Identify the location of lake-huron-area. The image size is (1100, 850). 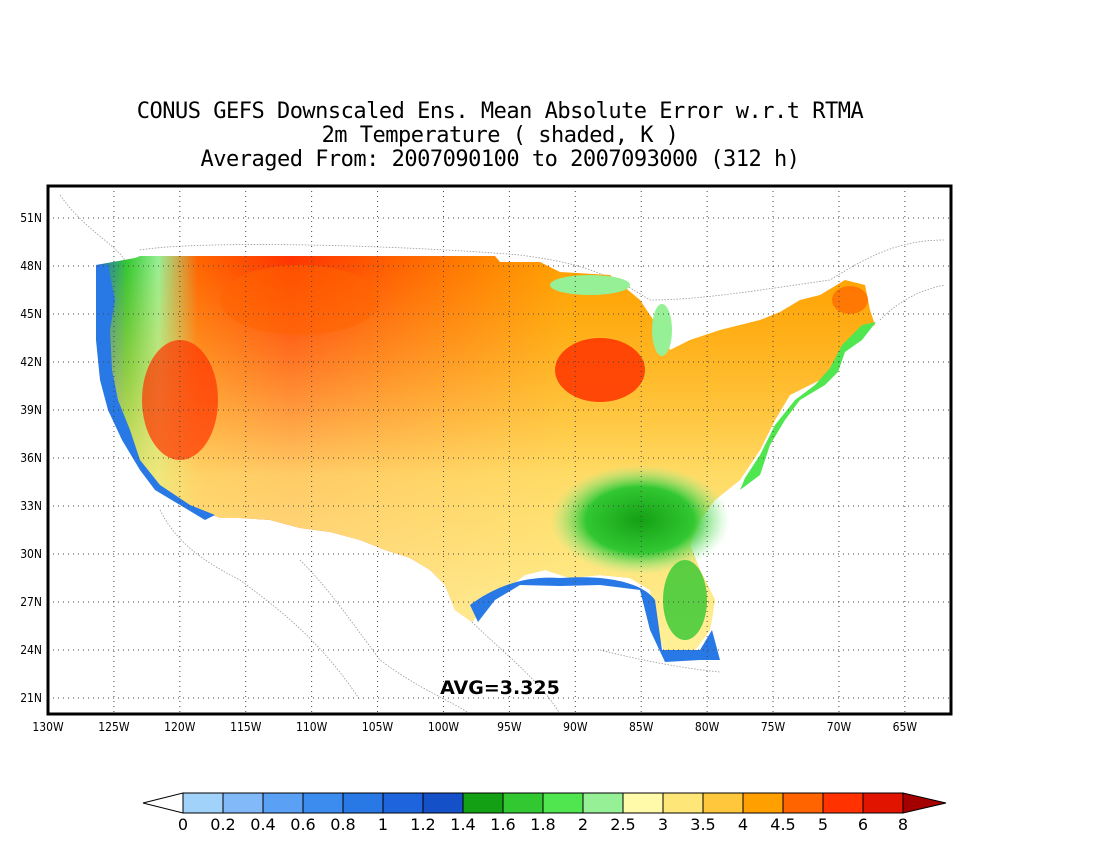
(662, 330).